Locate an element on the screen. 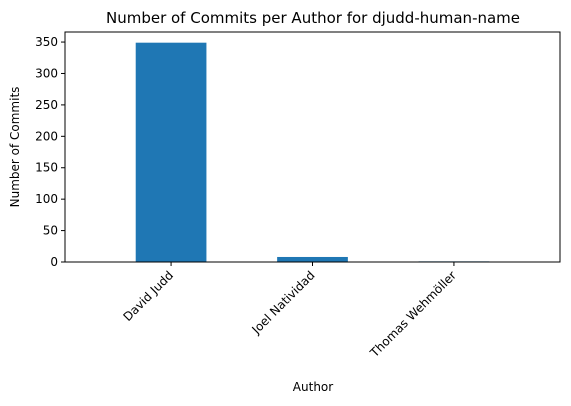 The image size is (571, 406). y-tick-label: 150 is located at coordinates (46, 168).